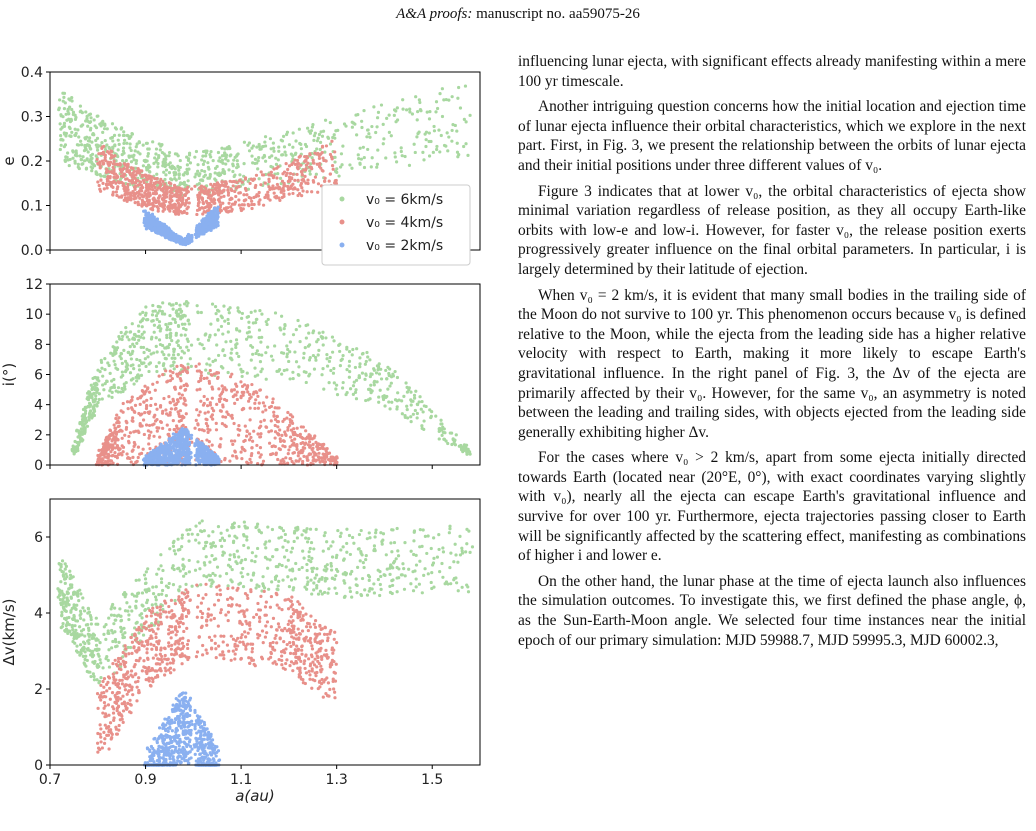 The width and height of the screenshot is (1036, 831). I want to click on ytick-label: 0.2, so click(32, 162).